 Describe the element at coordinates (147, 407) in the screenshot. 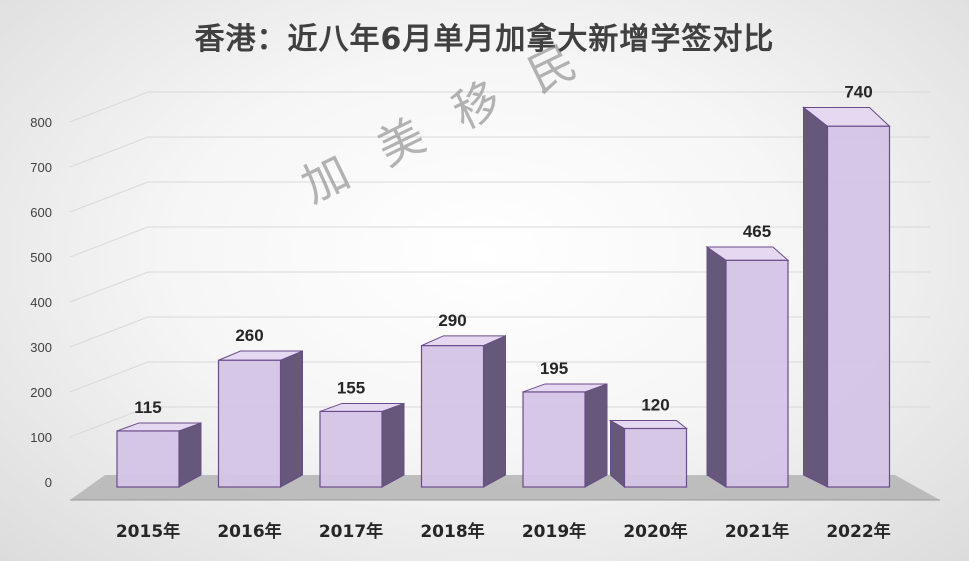

I see `bar-value-label: 115` at that location.